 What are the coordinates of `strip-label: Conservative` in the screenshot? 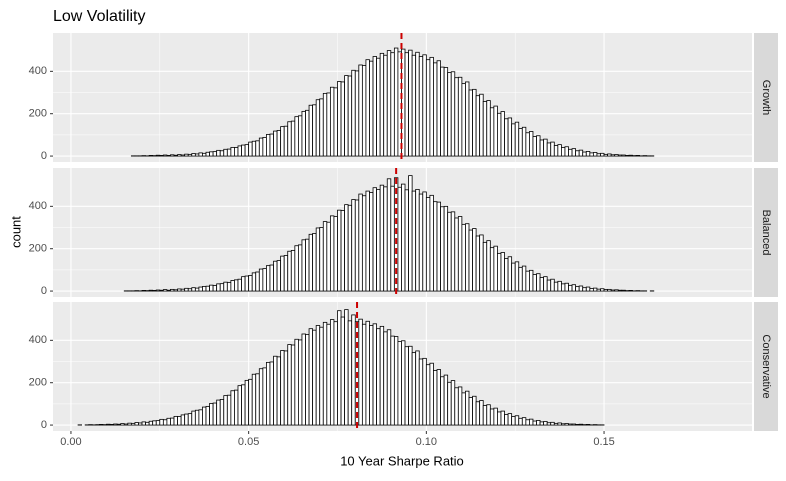 It's located at (766, 366).